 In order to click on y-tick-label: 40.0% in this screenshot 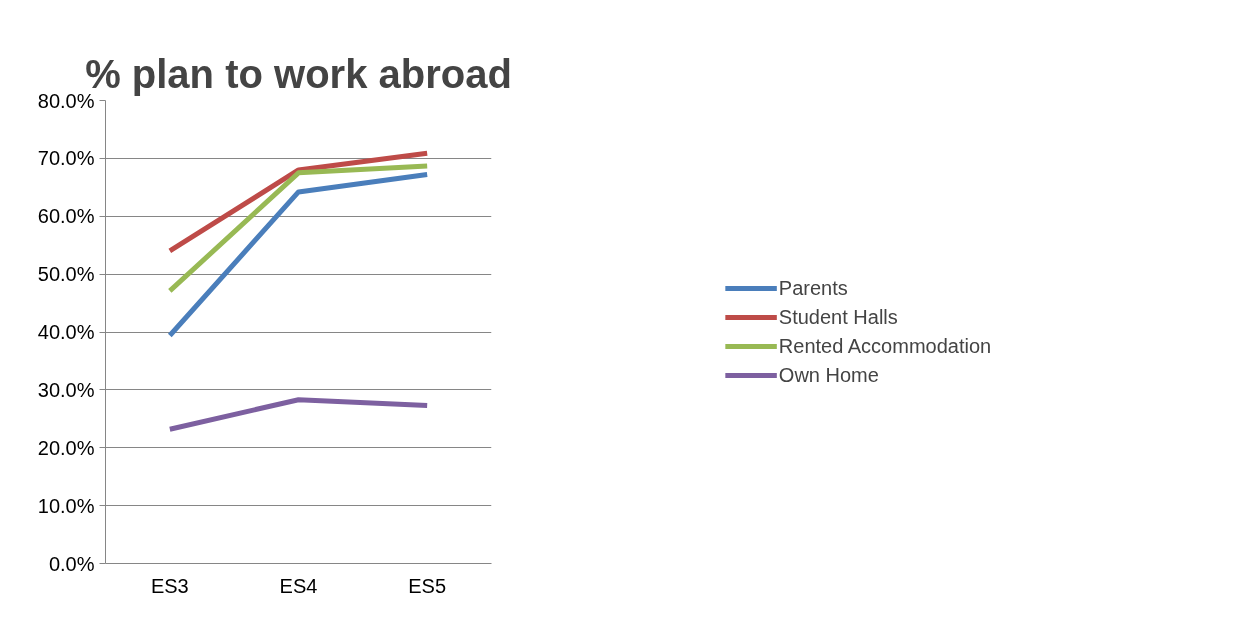, I will do `click(66, 332)`.